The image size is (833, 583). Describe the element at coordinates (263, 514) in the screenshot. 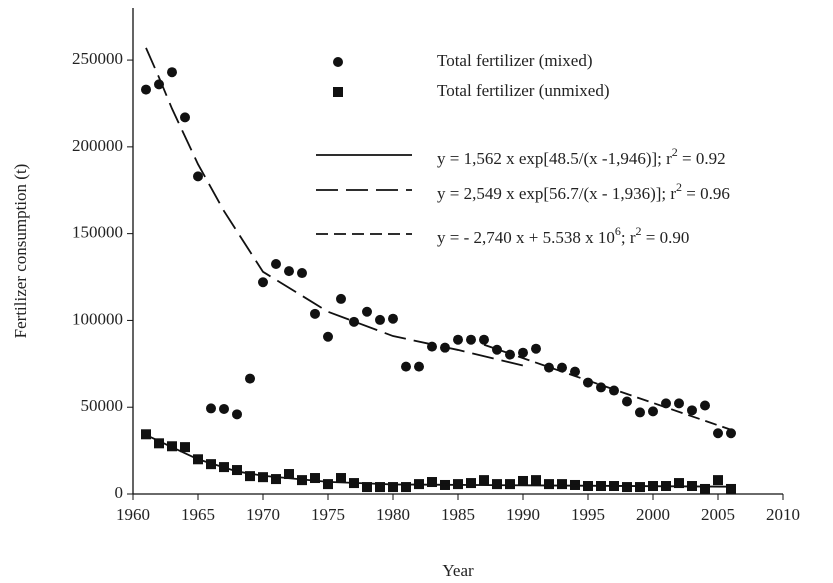

I see `x-tick-label: 1970` at that location.